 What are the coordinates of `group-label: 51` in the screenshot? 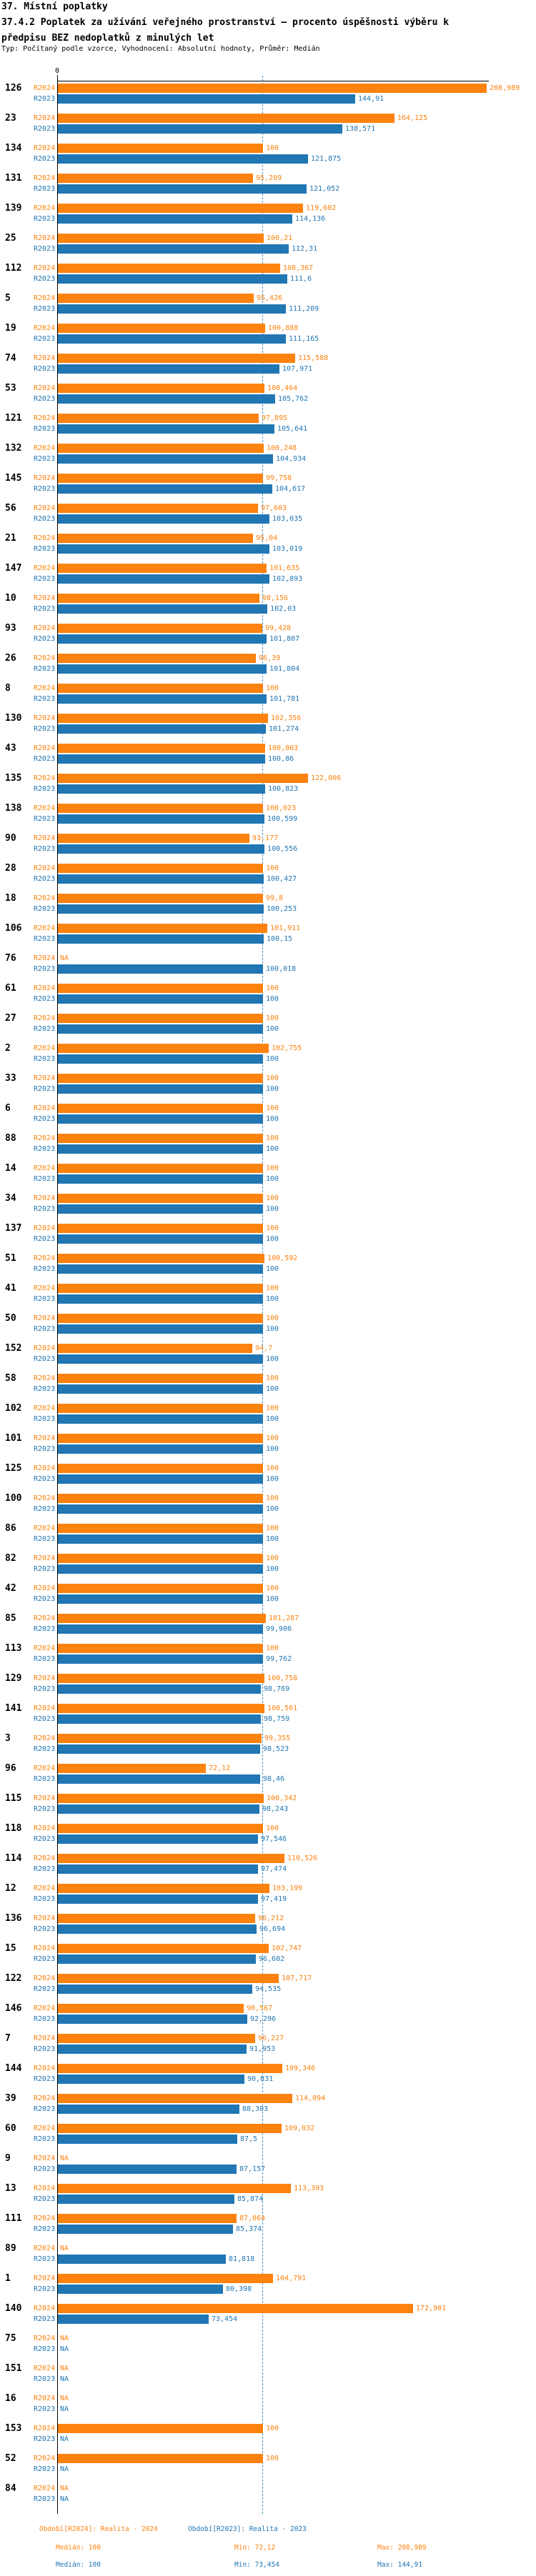 It's located at (10, 1258).